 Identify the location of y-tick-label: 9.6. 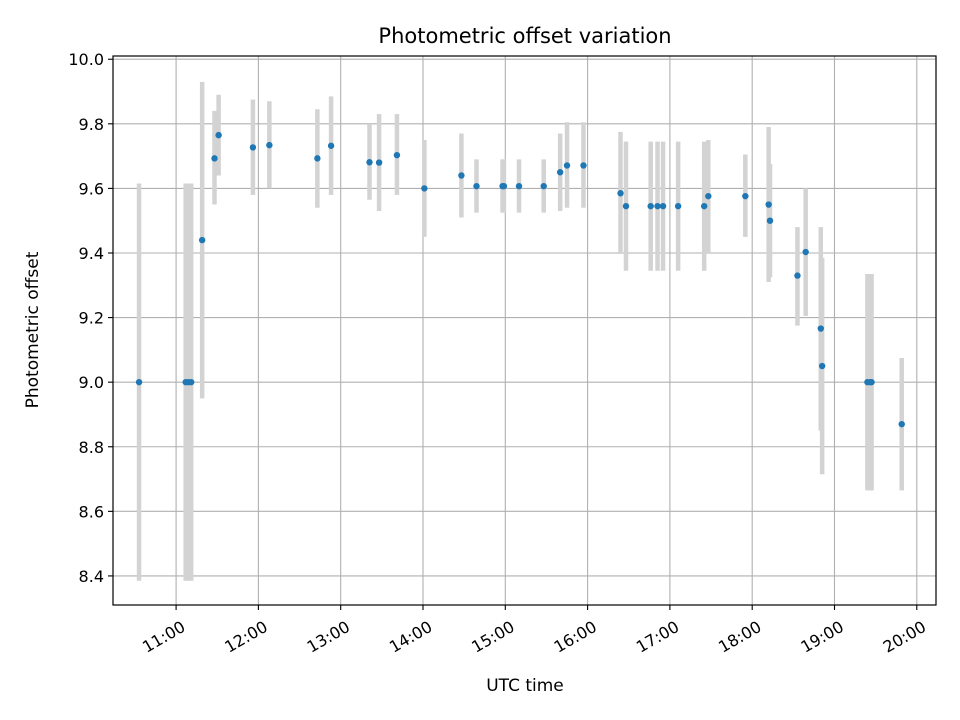
(91, 188).